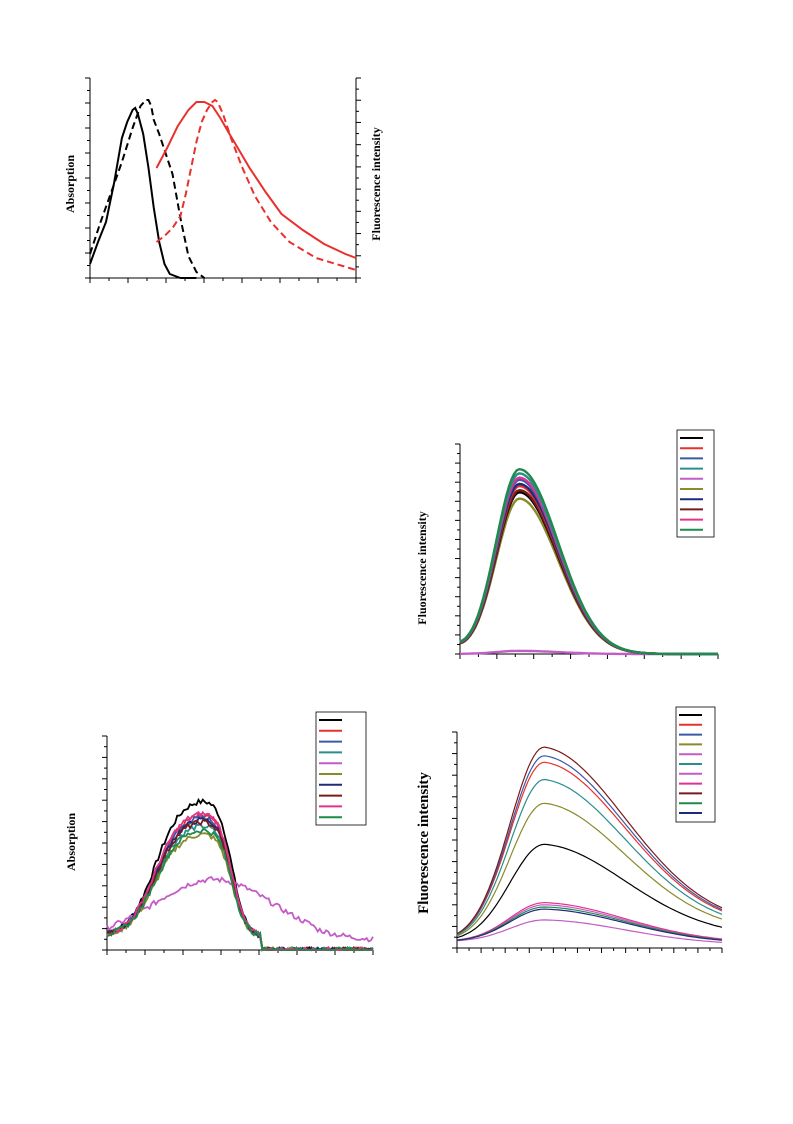 The width and height of the screenshot is (793, 1124). What do you see at coordinates (376, 183) in the screenshot?
I see `panel-a-y2-axis-label: Fluorescence intensity` at bounding box center [376, 183].